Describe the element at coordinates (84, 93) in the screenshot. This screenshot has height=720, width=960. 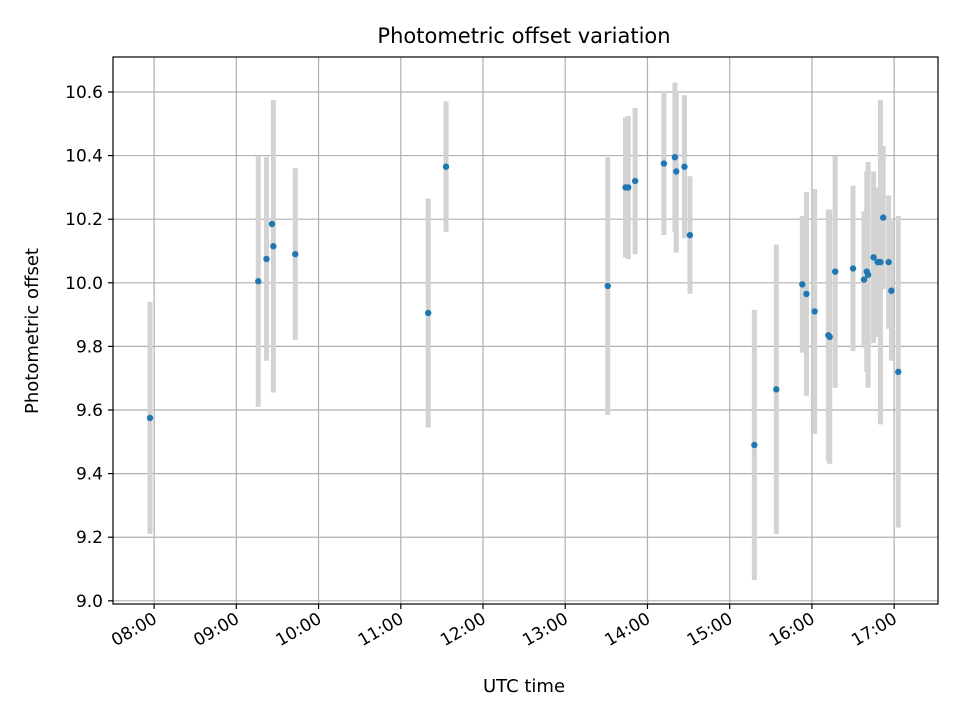
I see `y-tick-label: 10.6` at that location.